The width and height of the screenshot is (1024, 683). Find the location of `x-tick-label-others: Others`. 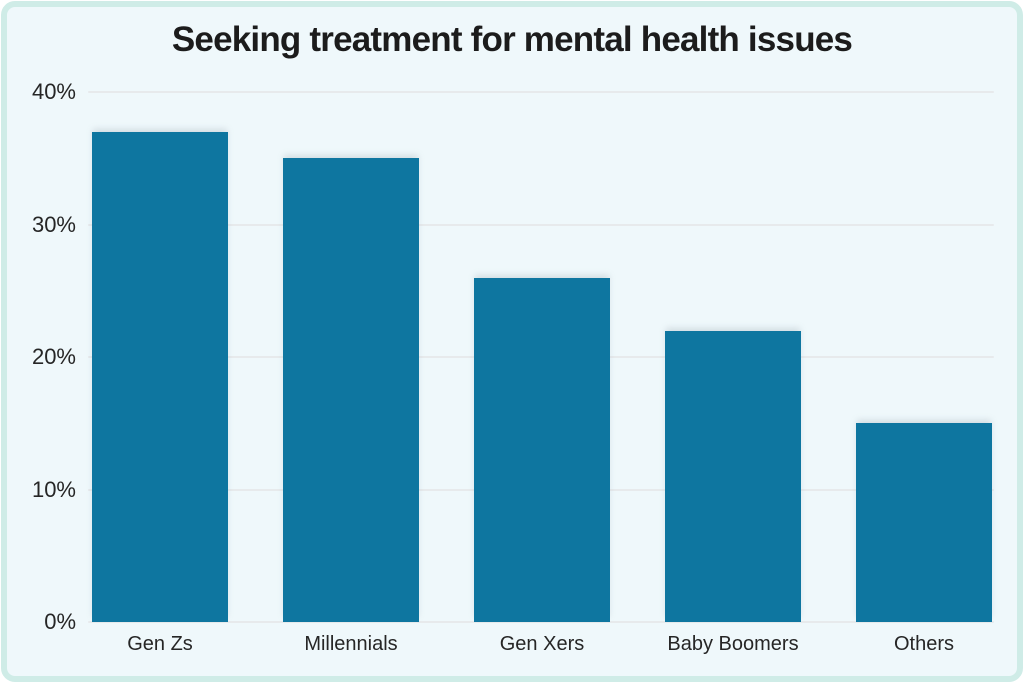

x-tick-label-others: Others is located at coordinates (924, 644).